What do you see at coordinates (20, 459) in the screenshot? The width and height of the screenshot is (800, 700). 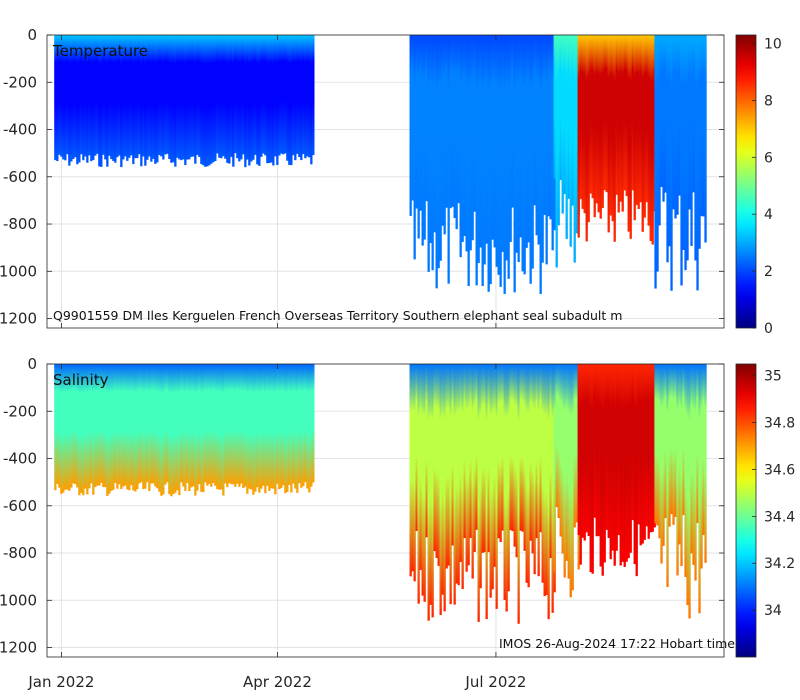 I see `y-tick-label: -400` at bounding box center [20, 459].